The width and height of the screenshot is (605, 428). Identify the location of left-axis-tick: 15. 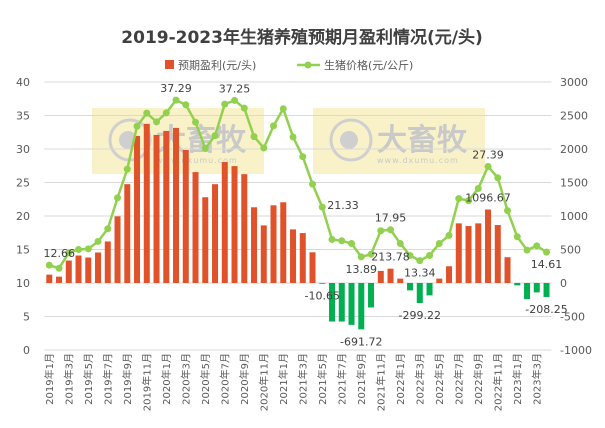
(23, 250).